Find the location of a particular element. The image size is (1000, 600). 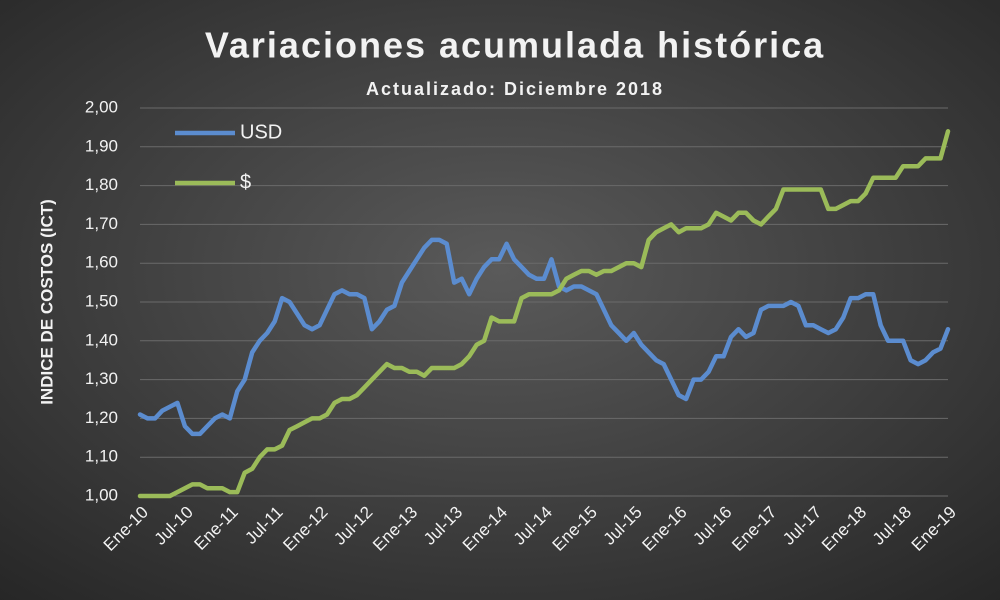

legend-label: USD is located at coordinates (261, 132).